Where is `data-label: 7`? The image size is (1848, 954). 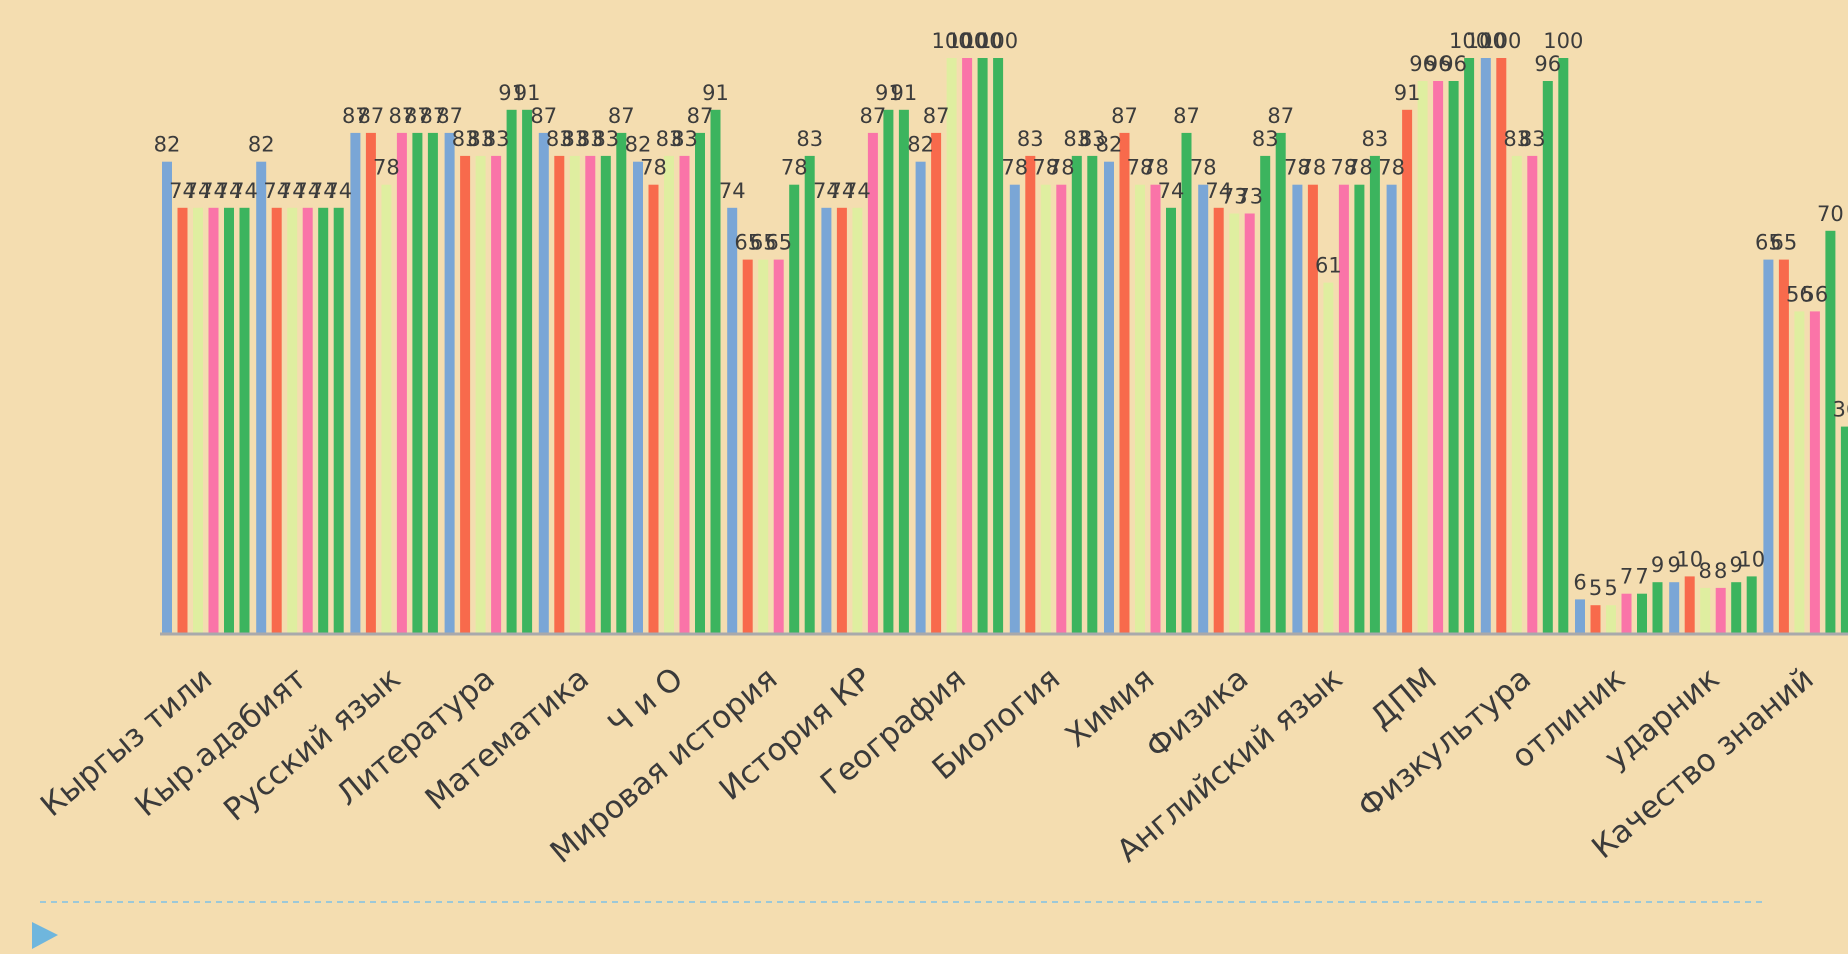 data-label: 7 is located at coordinates (1626, 577).